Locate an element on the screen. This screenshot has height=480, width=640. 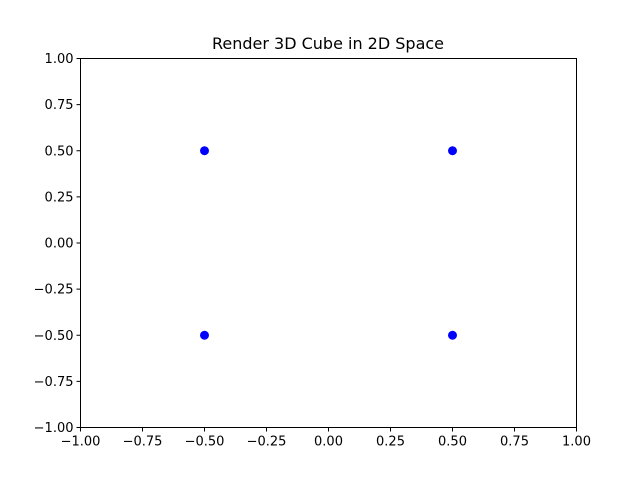
y-tick-label: −0.75 is located at coordinates (54, 382).